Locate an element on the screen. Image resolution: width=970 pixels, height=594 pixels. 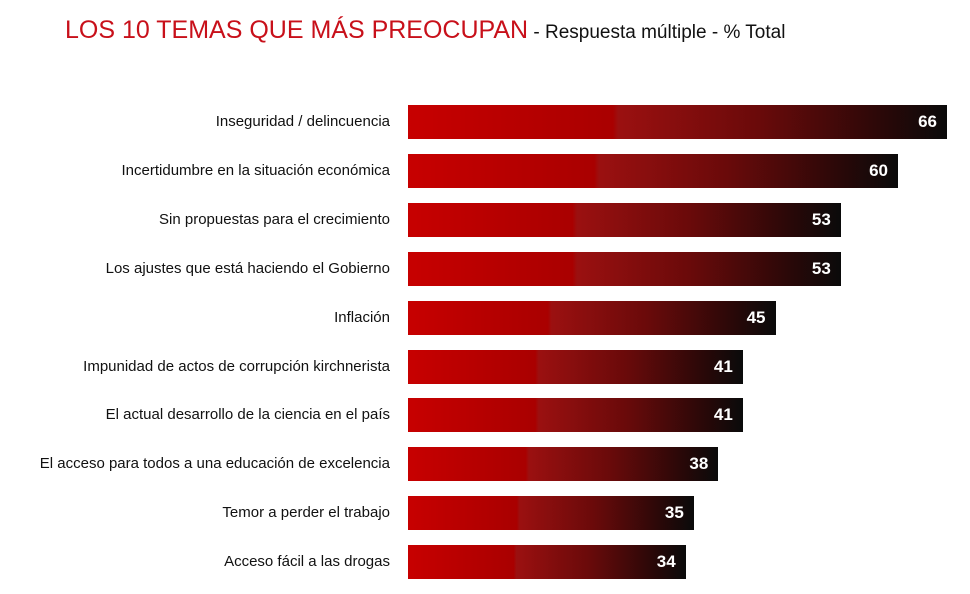
data-label: 45 is located at coordinates (756, 317).